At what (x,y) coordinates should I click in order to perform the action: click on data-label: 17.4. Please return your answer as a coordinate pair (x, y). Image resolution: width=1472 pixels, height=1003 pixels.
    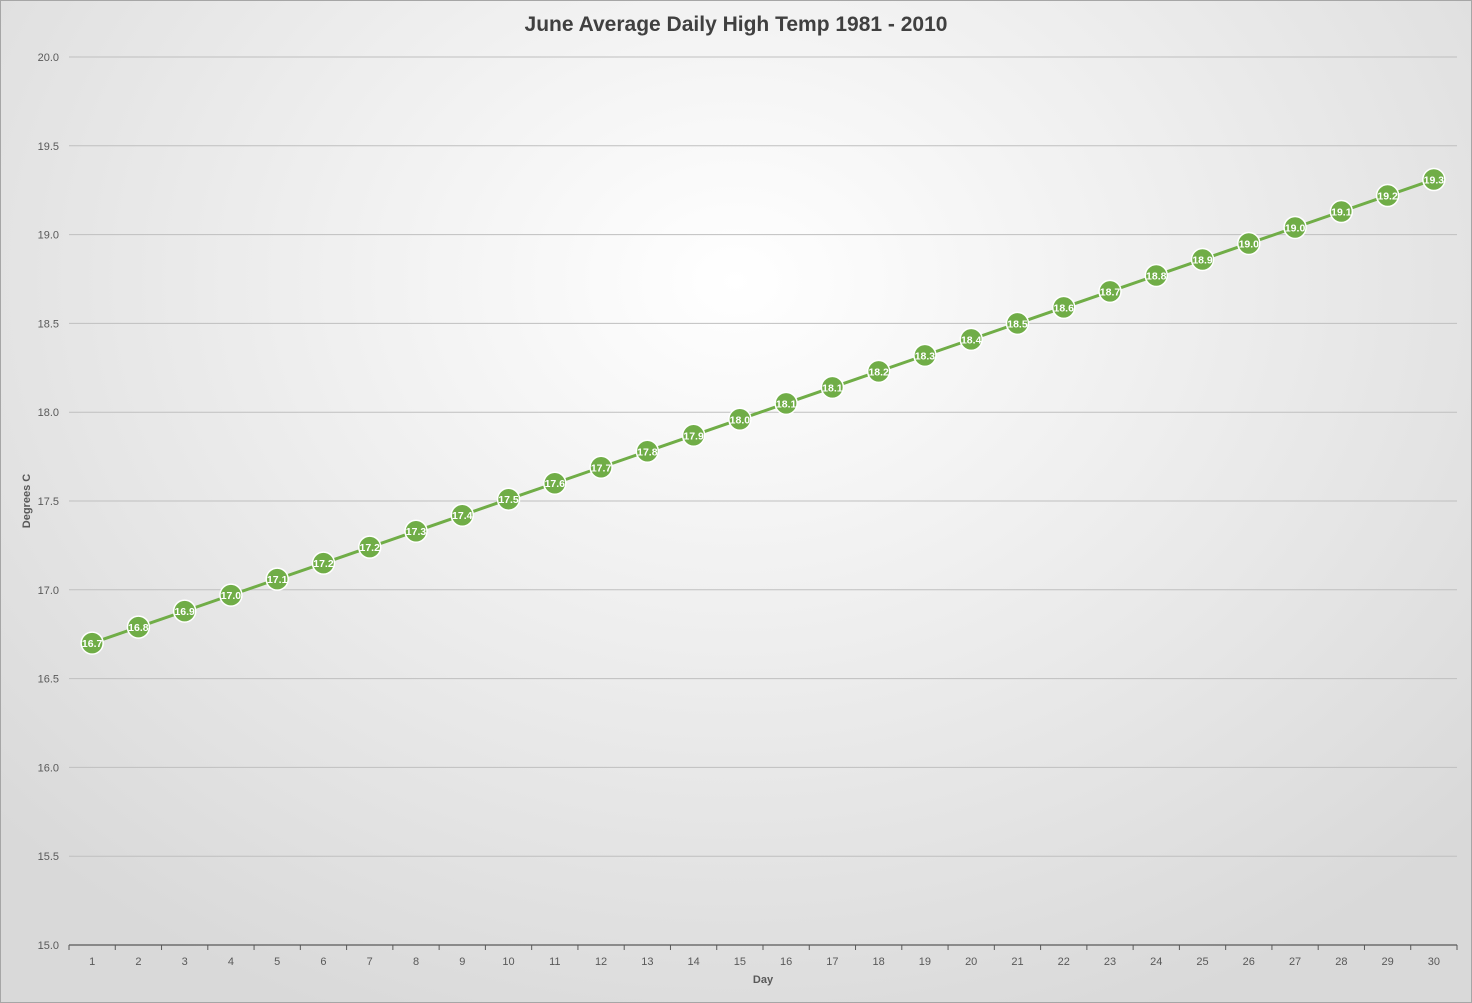
    Looking at the image, I should click on (462, 516).